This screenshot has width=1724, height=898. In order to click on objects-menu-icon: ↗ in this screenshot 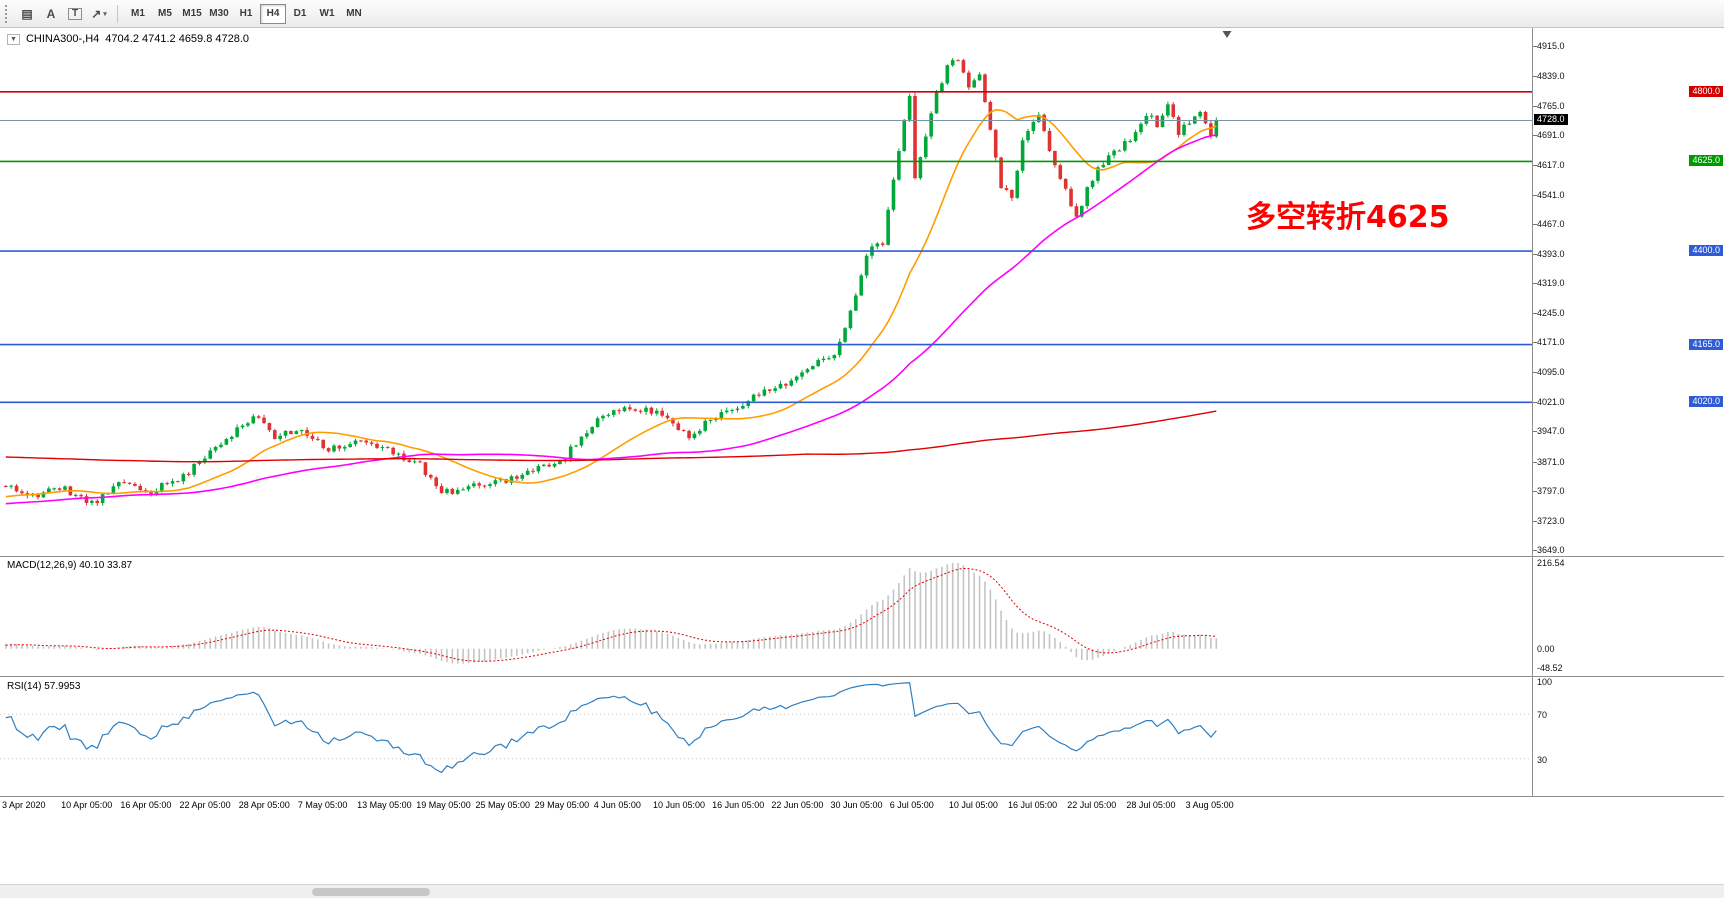, I will do `click(96, 13)`.